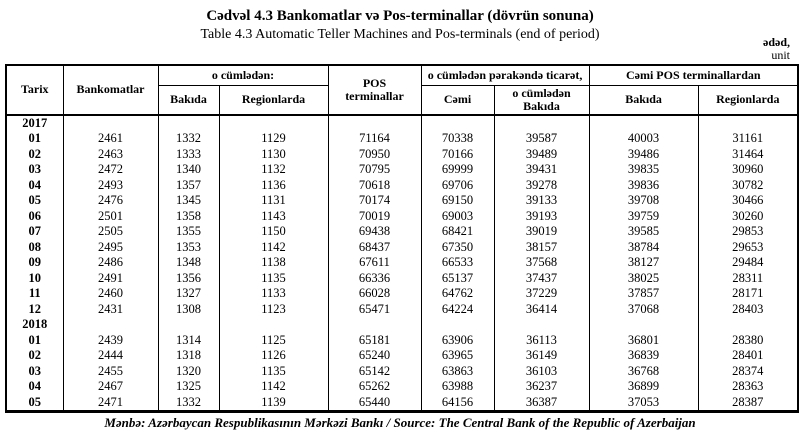  I want to click on value-cell: 28387, so click(748, 403).